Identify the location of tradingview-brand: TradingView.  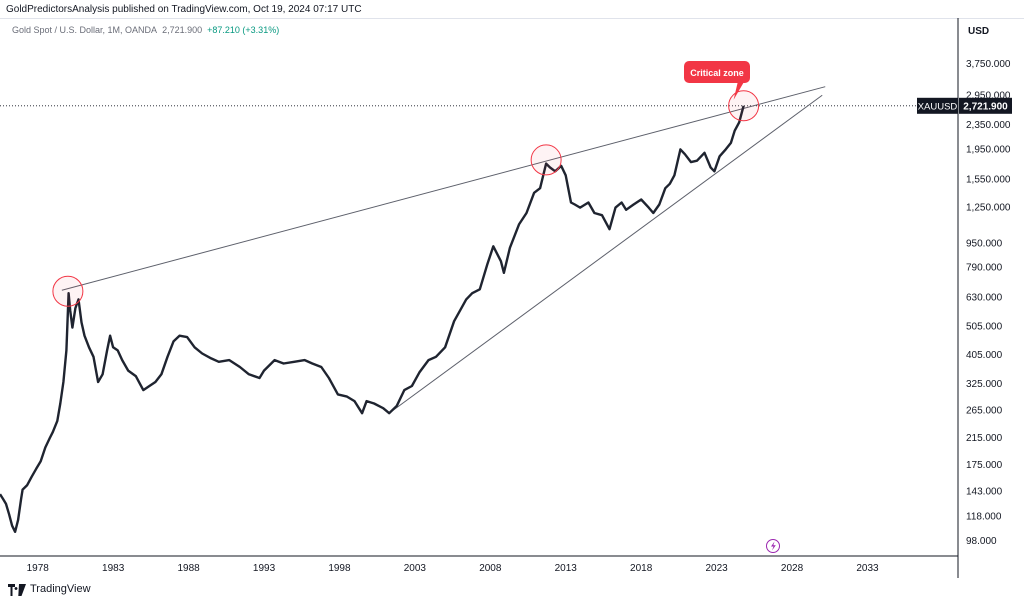
(60, 589).